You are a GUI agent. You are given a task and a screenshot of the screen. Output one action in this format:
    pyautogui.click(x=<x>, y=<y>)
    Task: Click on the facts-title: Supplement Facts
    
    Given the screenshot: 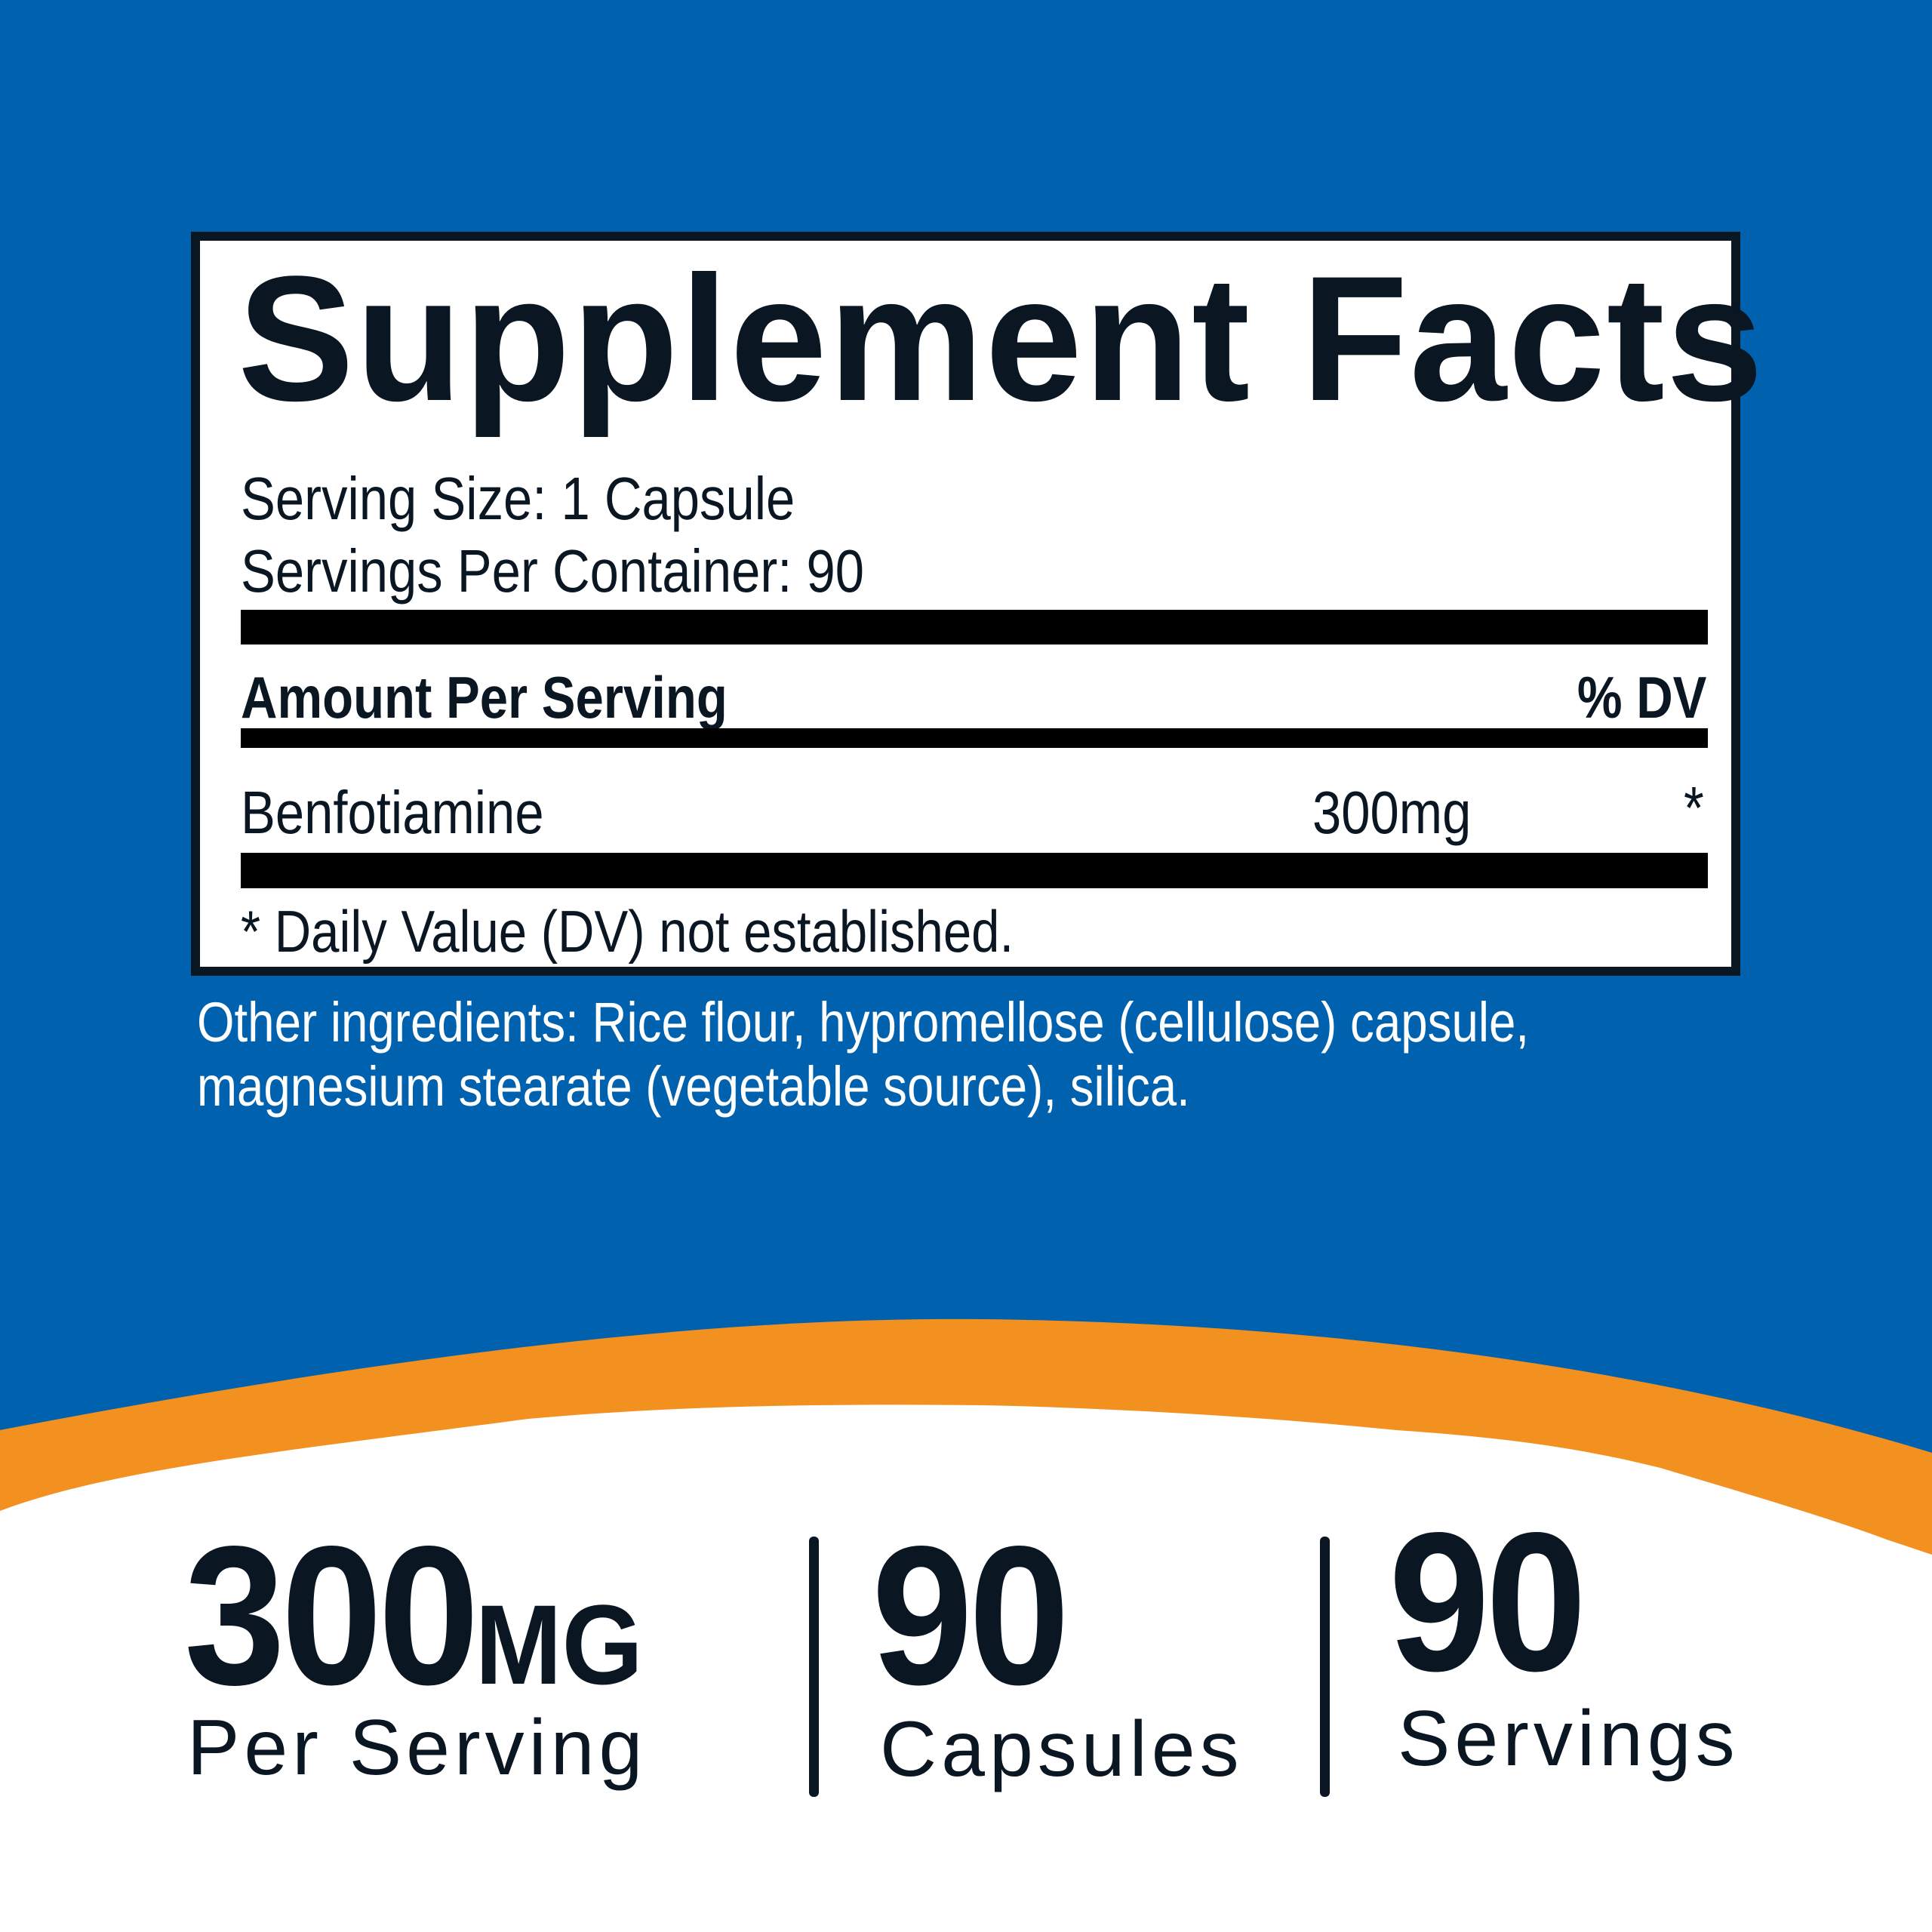 What is the action you would take?
    pyautogui.click(x=1001, y=338)
    